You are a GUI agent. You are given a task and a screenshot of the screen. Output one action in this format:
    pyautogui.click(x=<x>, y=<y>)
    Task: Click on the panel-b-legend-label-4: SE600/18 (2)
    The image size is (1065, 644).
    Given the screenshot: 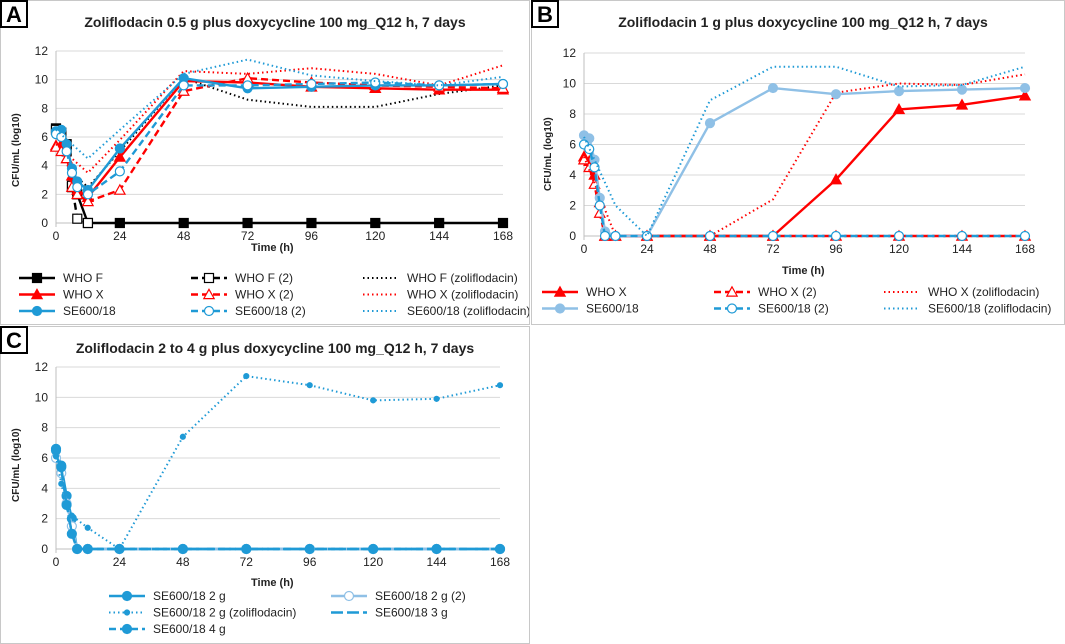 What is the action you would take?
    pyautogui.click(x=793, y=309)
    